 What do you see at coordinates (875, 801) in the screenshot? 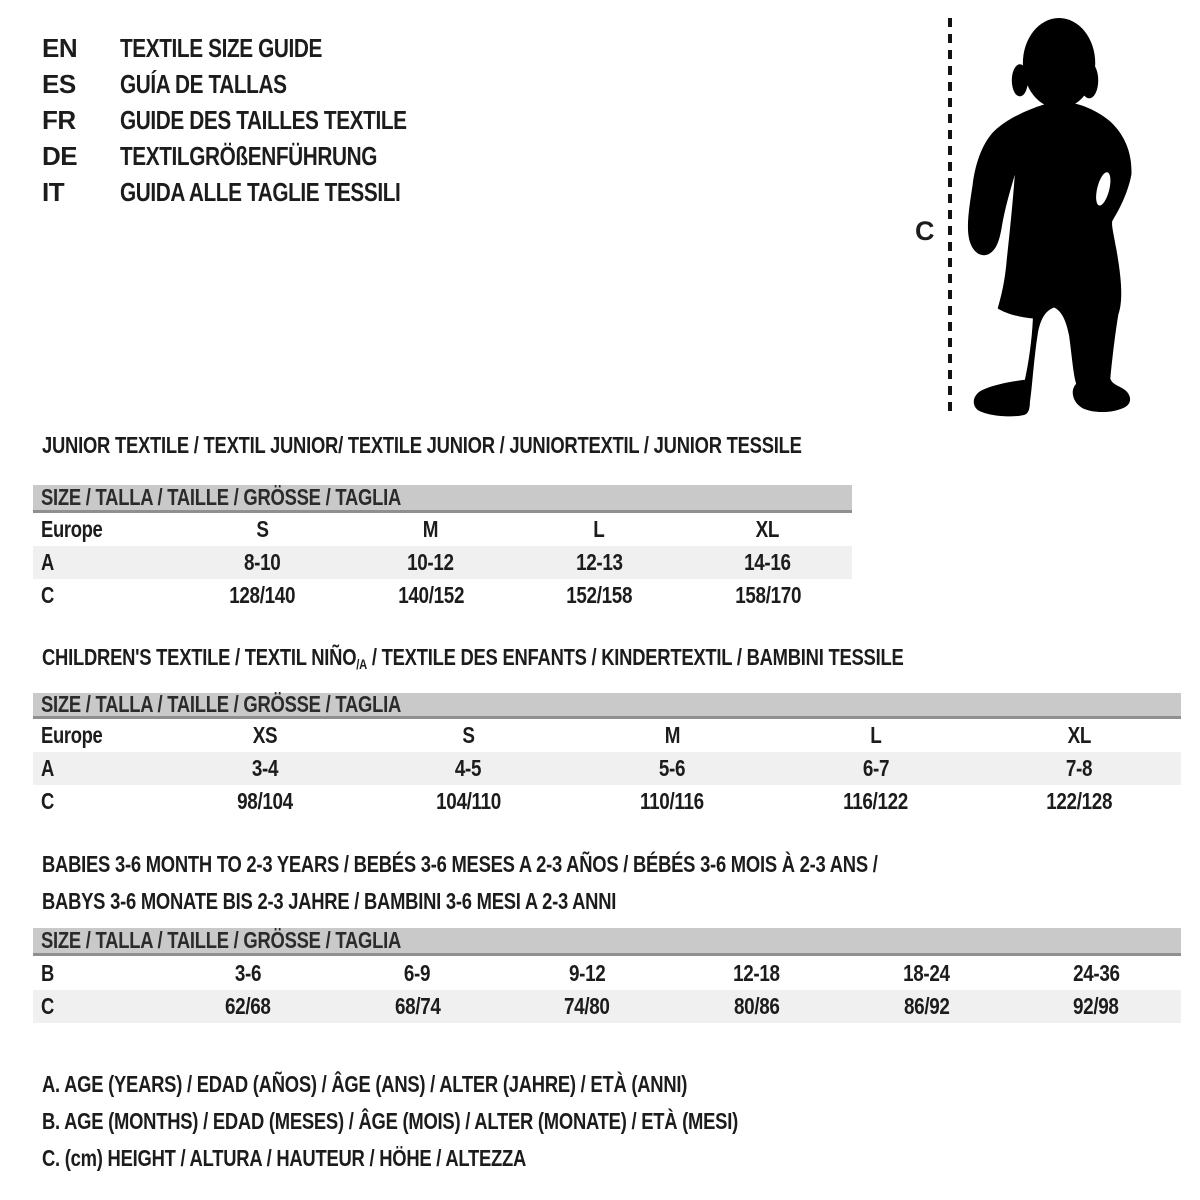
I see `height-cell: 116/122` at bounding box center [875, 801].